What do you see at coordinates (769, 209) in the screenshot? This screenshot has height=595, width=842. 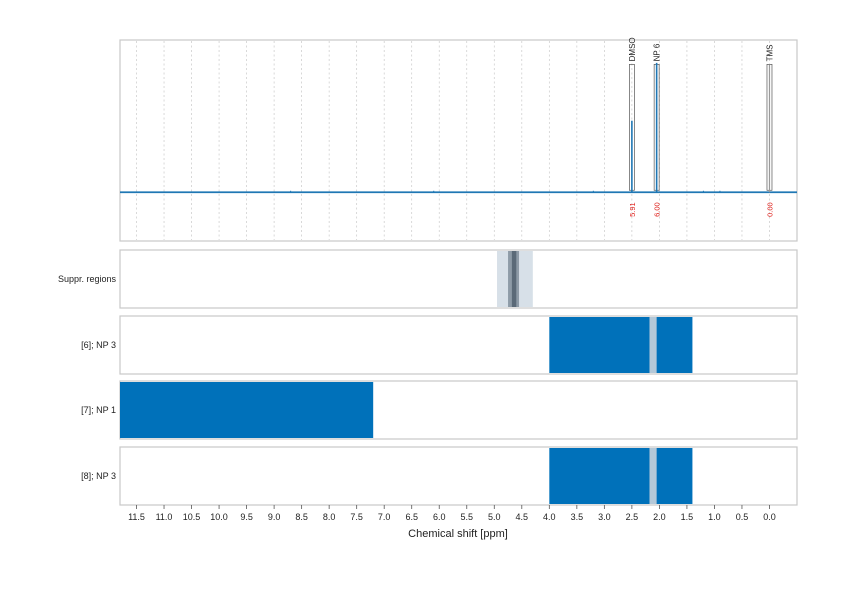 I see `peak-integral-tms: 0.00` at bounding box center [769, 209].